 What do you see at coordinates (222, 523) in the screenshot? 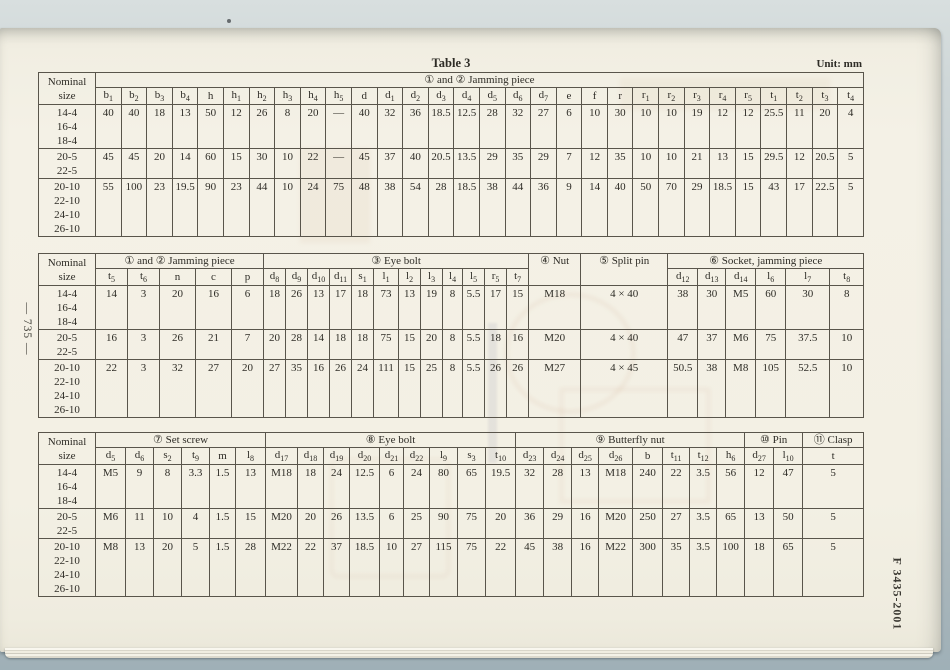
I see `value-cell: 1.5` at bounding box center [222, 523].